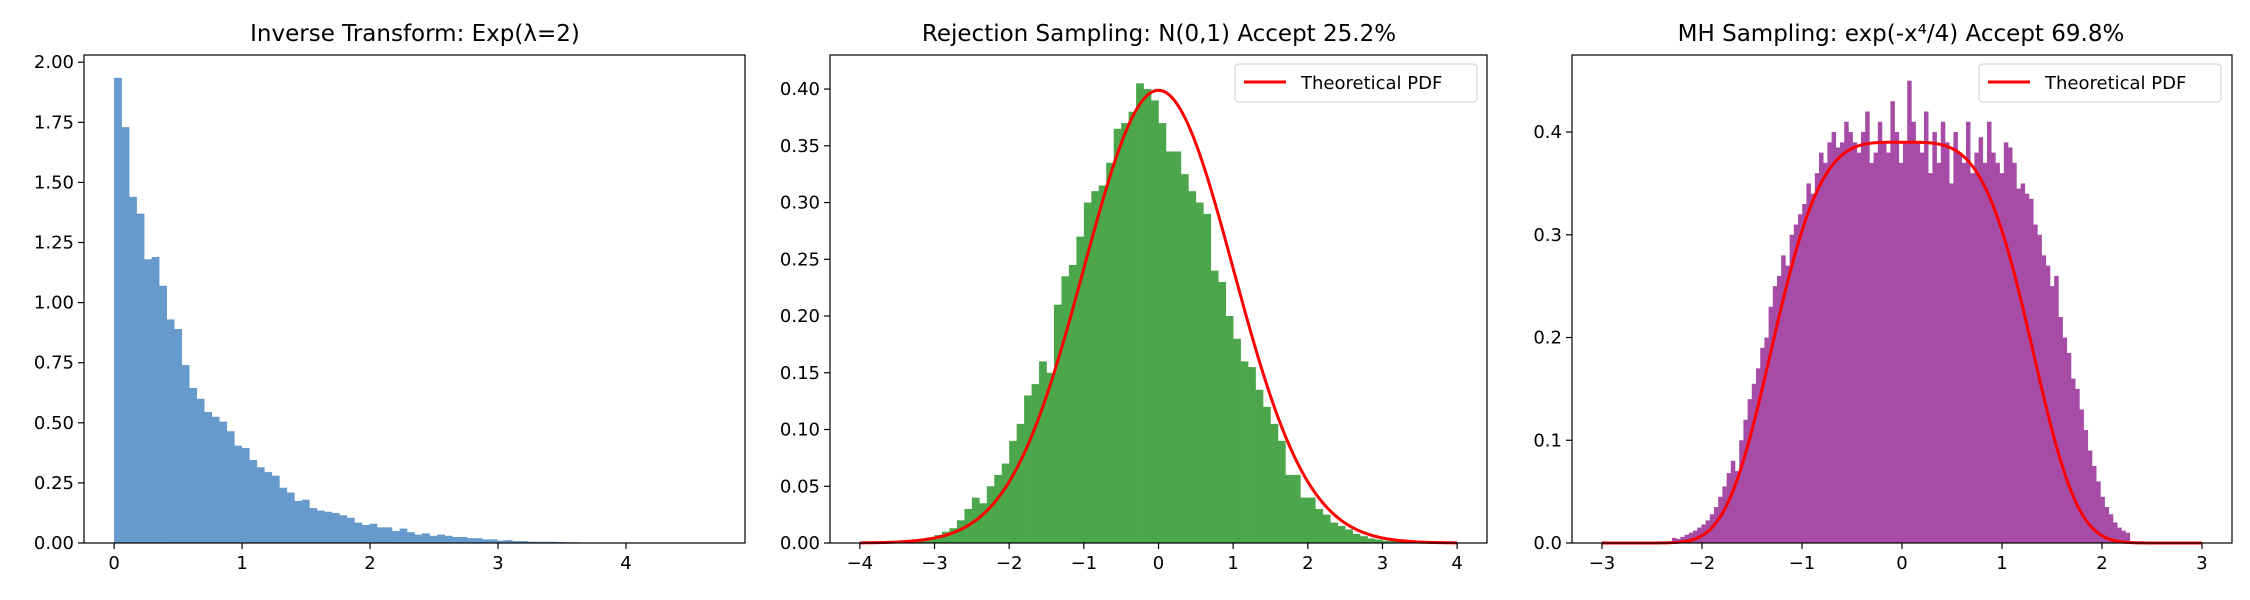 This screenshot has height=600, width=2250. Describe the element at coordinates (415, 34) in the screenshot. I see `panel-title: Inverse Transform: Exp(λ=2)` at that location.